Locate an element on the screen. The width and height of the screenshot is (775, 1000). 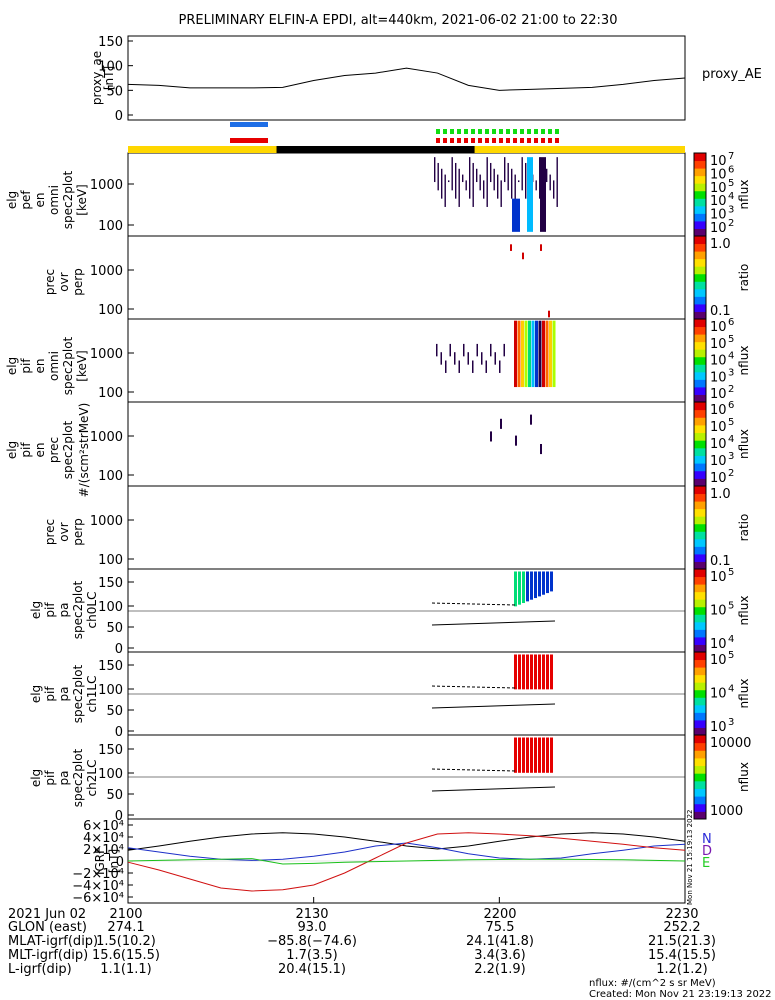
y-axis-label: elg is located at coordinates (12, 450).